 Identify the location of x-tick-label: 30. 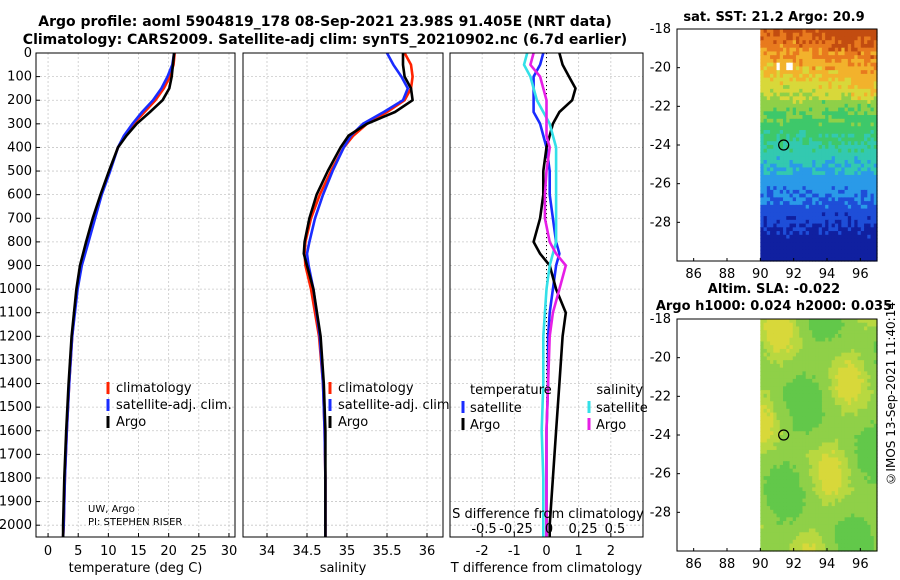
(229, 551).